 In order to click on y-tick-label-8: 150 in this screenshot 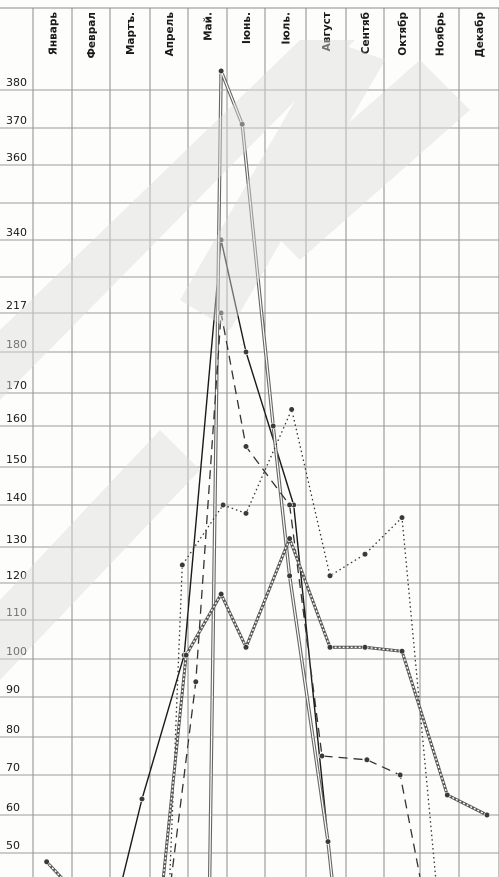, I will do `click(16, 459)`.